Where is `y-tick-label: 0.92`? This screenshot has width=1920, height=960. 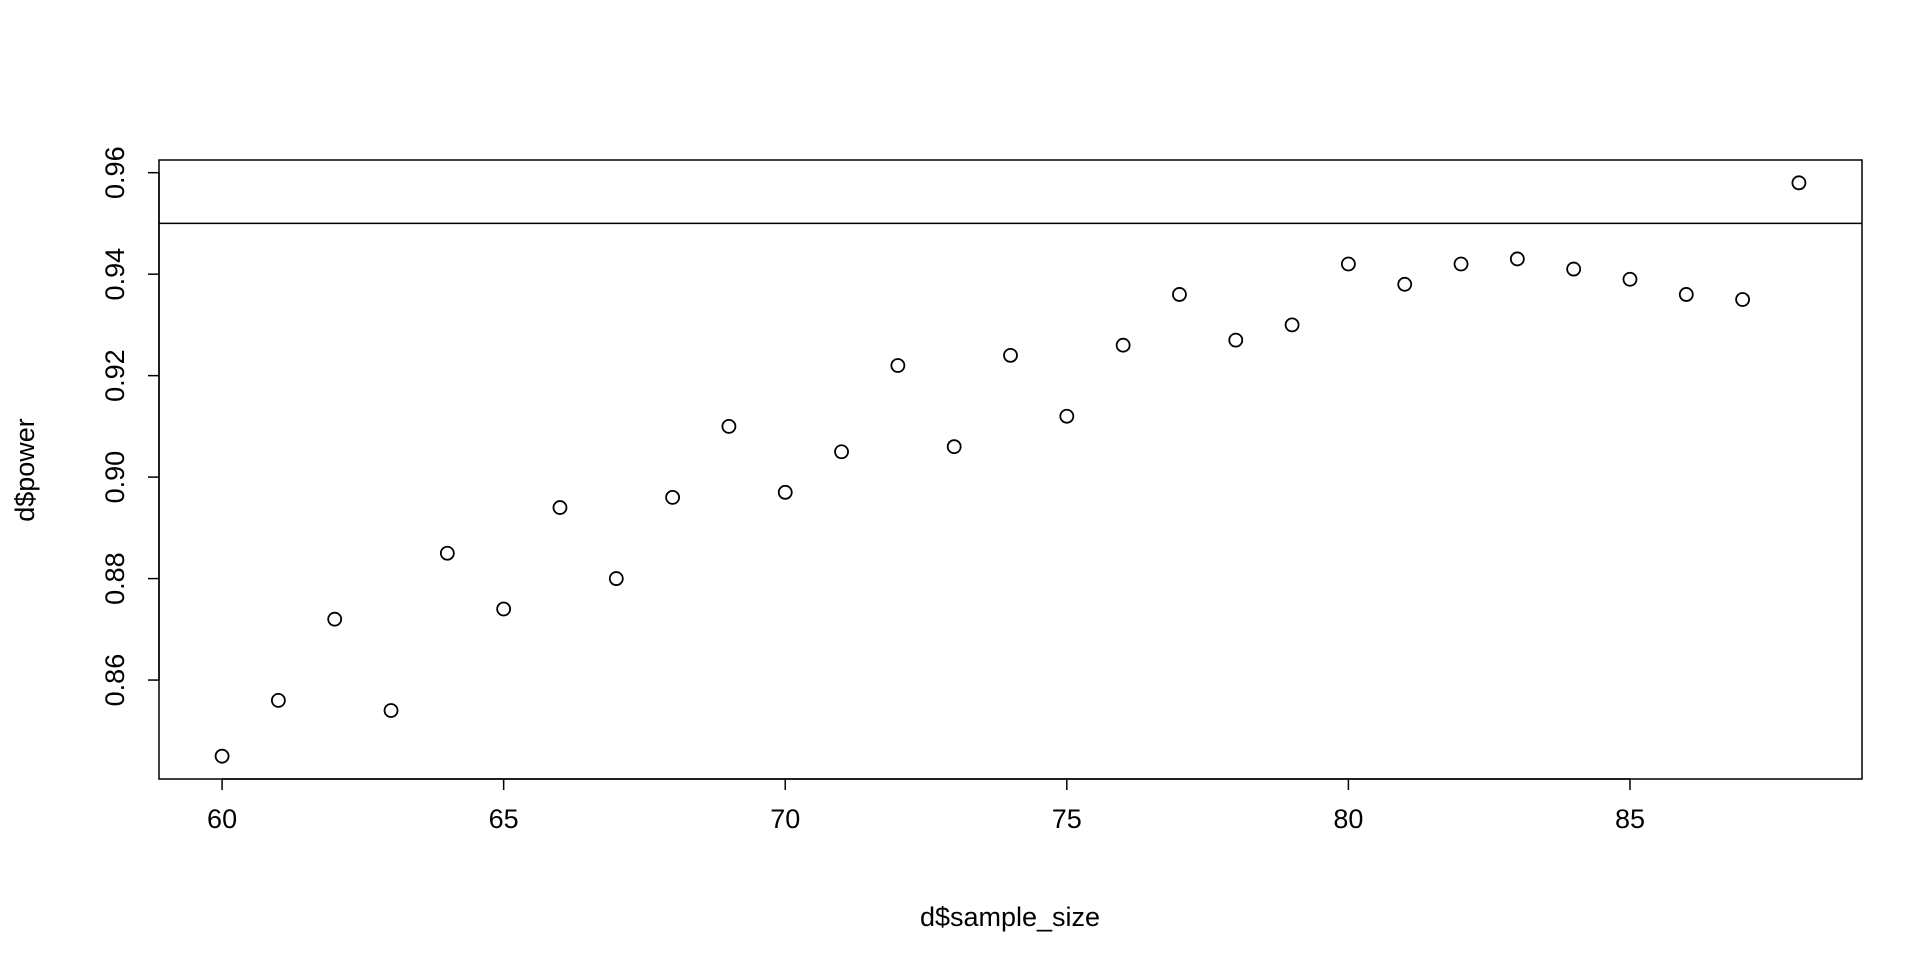 y-tick-label: 0.92 is located at coordinates (115, 375).